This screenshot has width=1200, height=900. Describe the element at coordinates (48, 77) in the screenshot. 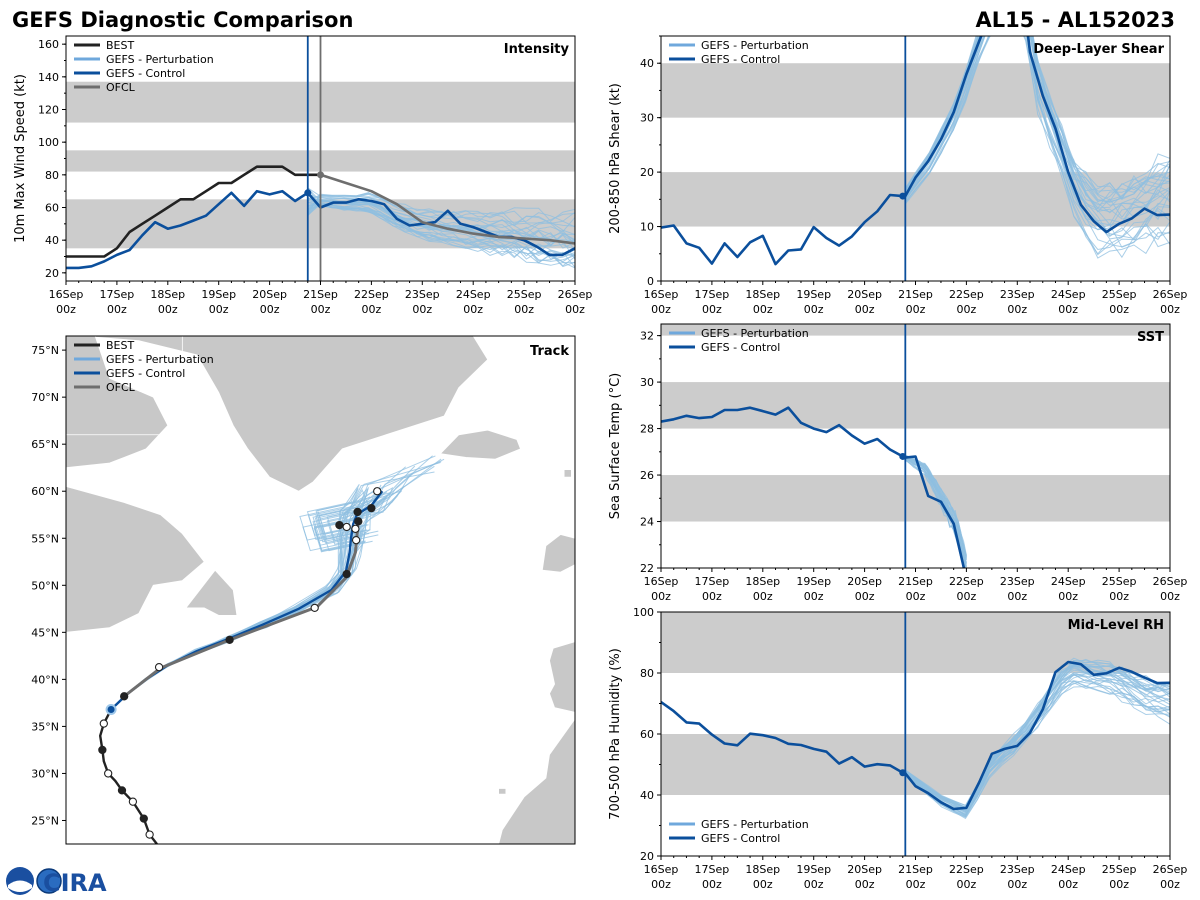

I see `y-tick-label: 140` at that location.